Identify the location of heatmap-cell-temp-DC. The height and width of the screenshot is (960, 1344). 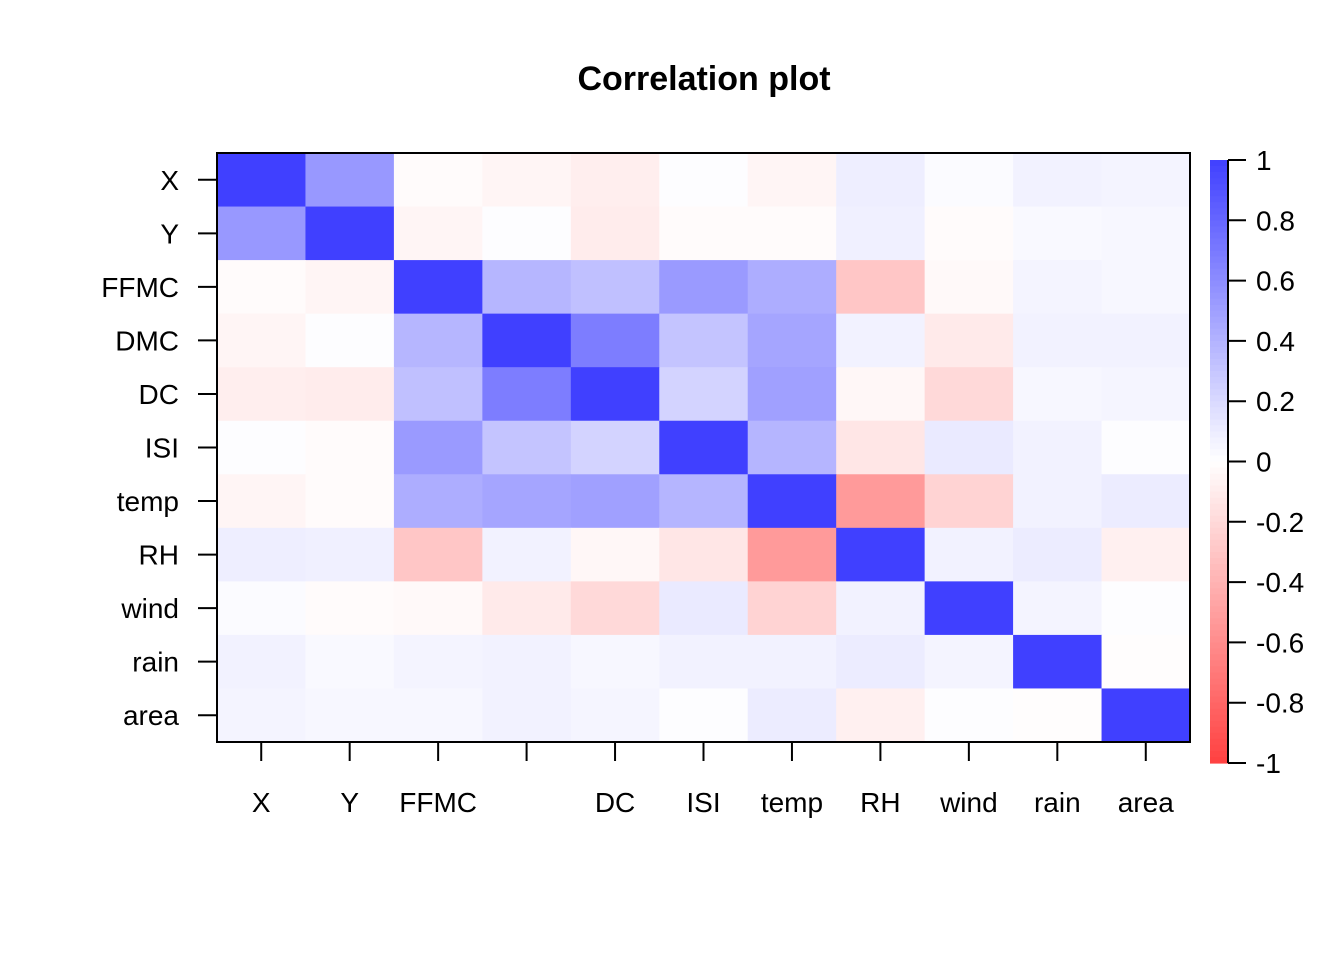
(615, 501).